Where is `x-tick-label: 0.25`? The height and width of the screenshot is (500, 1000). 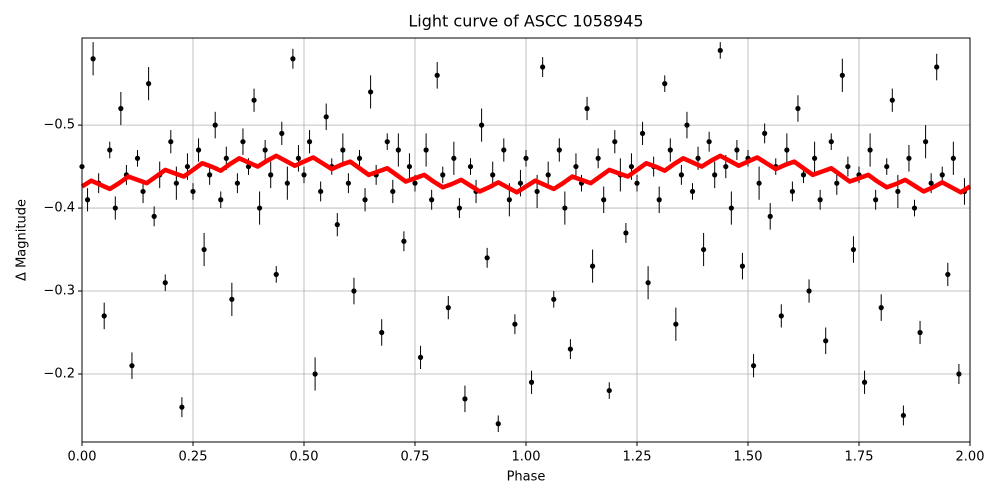 x-tick-label: 0.25 is located at coordinates (193, 457).